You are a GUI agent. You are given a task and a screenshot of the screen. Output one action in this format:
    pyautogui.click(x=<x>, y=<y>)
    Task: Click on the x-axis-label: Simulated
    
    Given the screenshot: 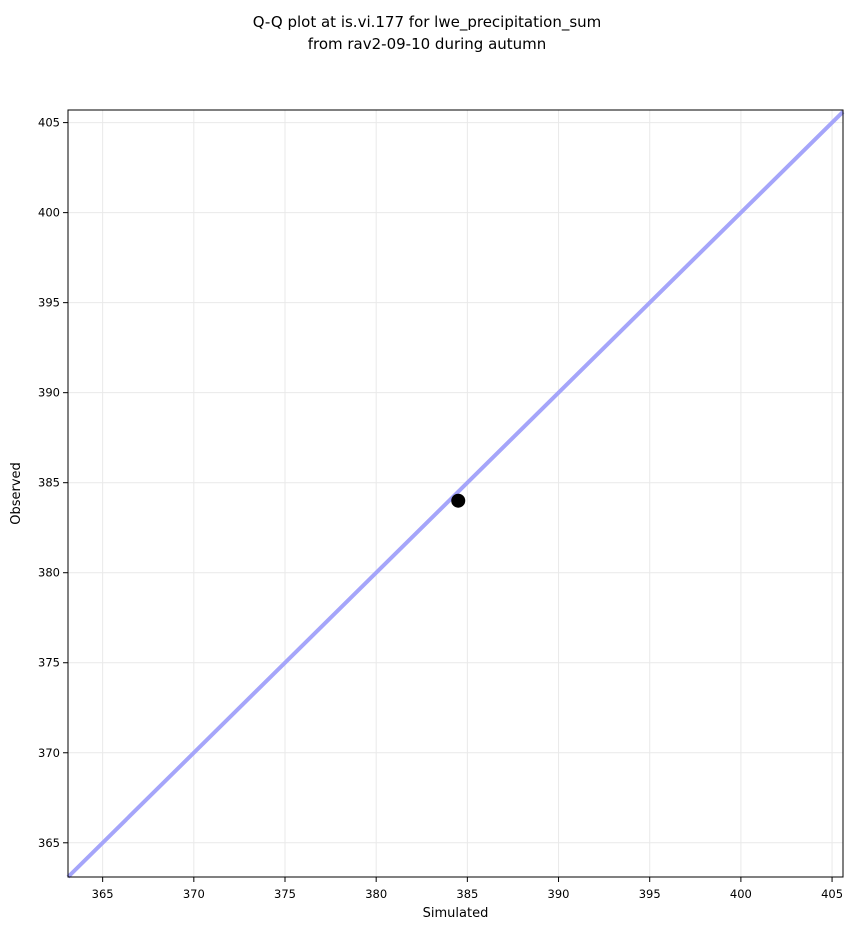 What is the action you would take?
    pyautogui.click(x=456, y=913)
    